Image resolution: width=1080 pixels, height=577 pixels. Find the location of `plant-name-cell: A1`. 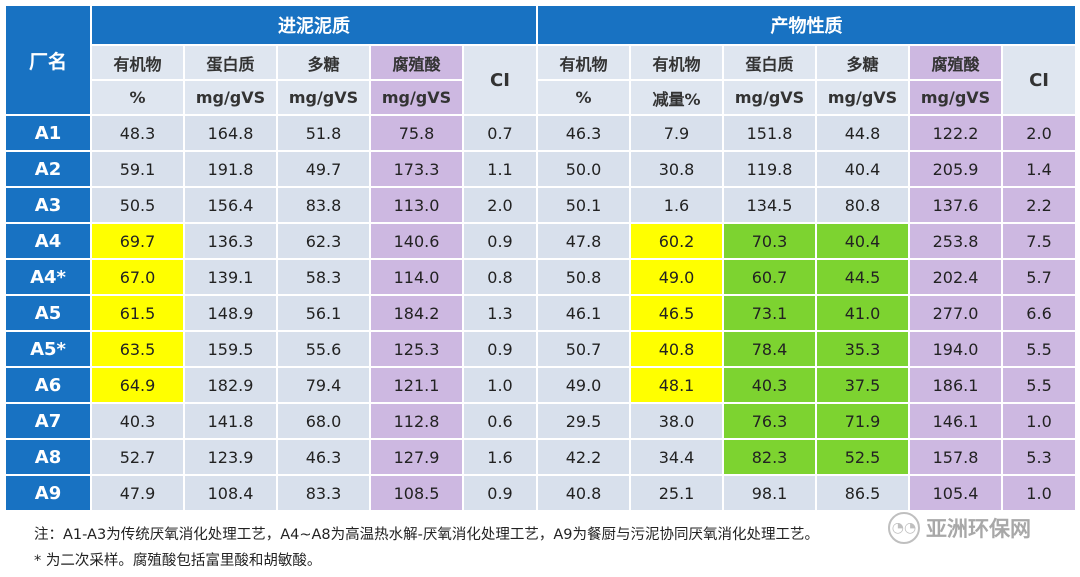

plant-name-cell: A1 is located at coordinates (48, 133).